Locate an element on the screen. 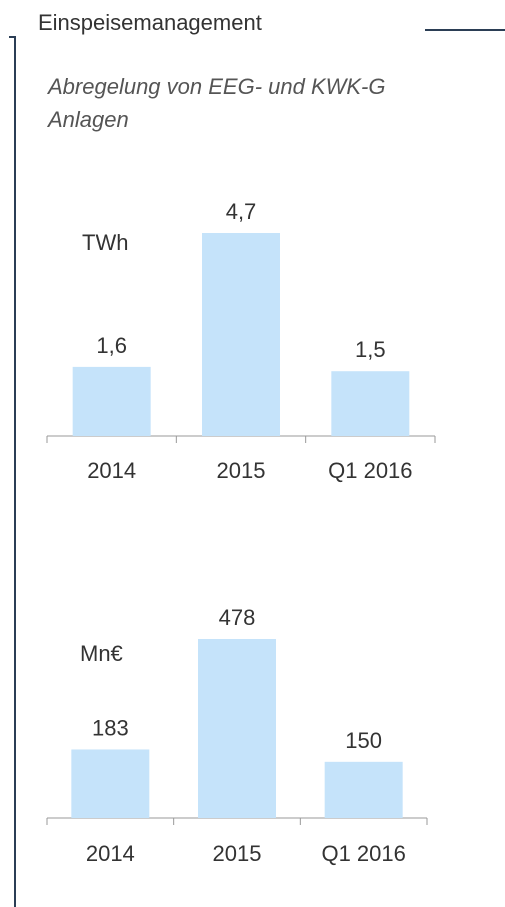  value-label: 1,5 is located at coordinates (370, 349).